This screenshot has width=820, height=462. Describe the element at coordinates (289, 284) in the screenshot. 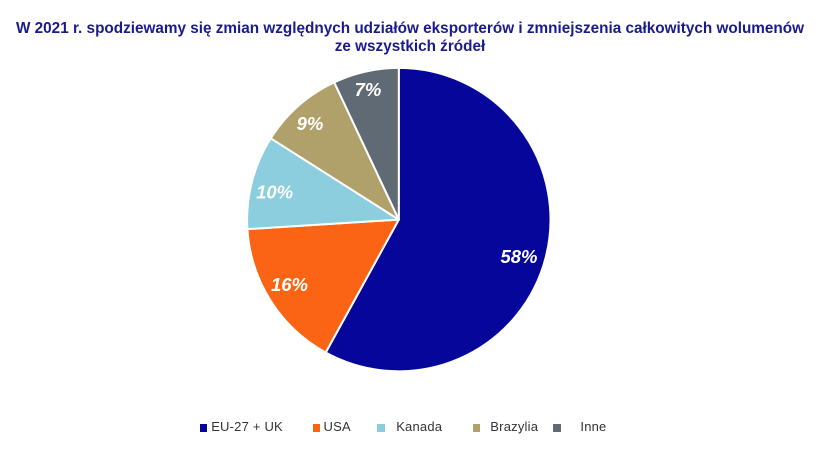

I see `svg-text: 16%` at that location.